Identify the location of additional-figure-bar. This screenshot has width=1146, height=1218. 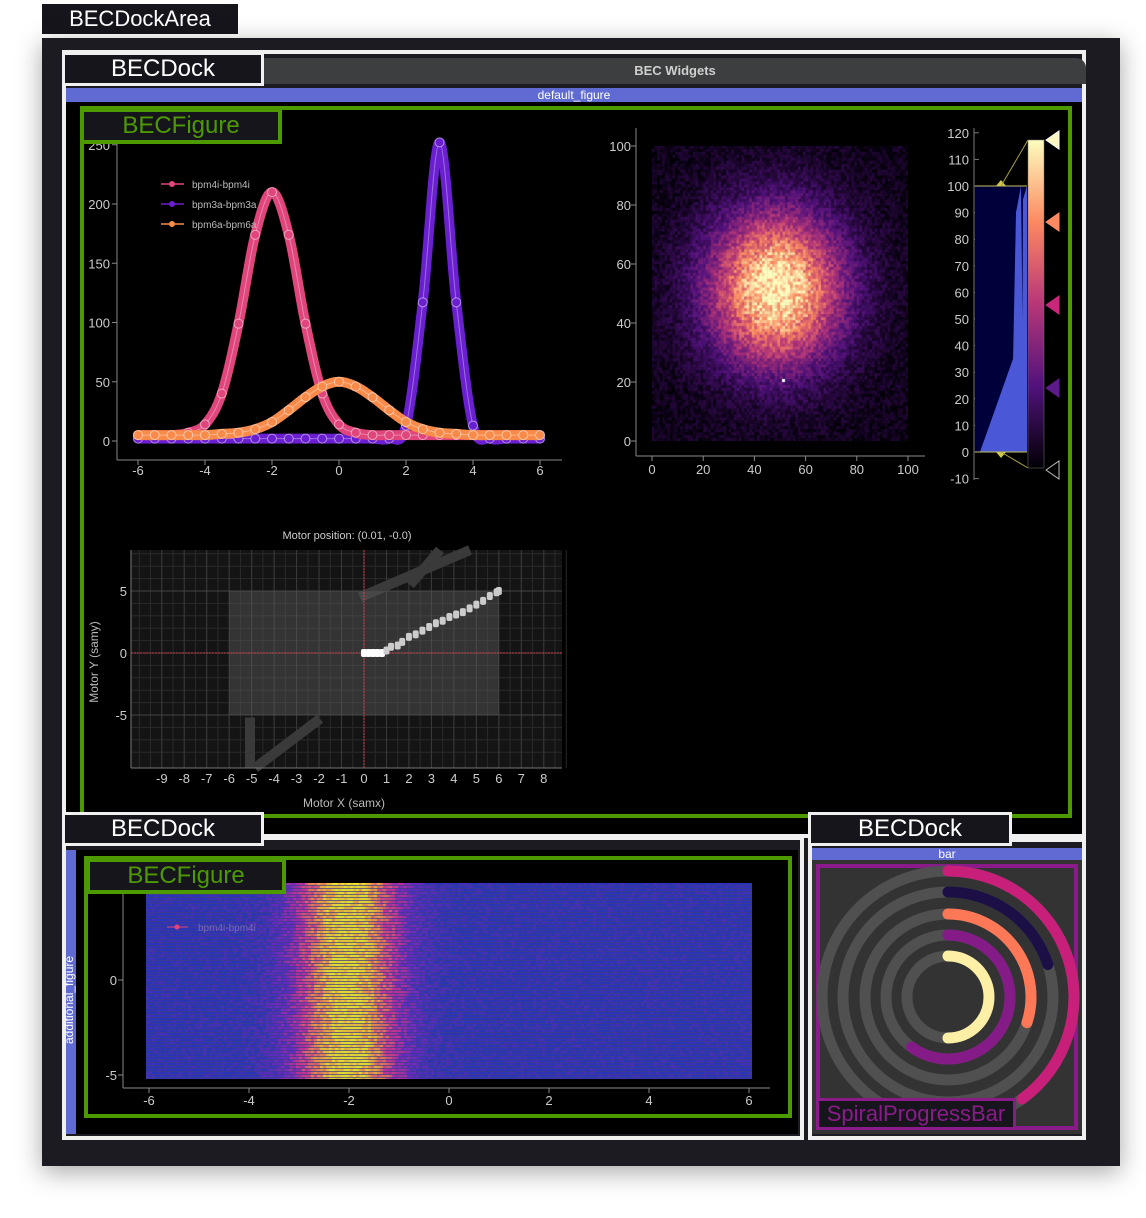
(71, 992).